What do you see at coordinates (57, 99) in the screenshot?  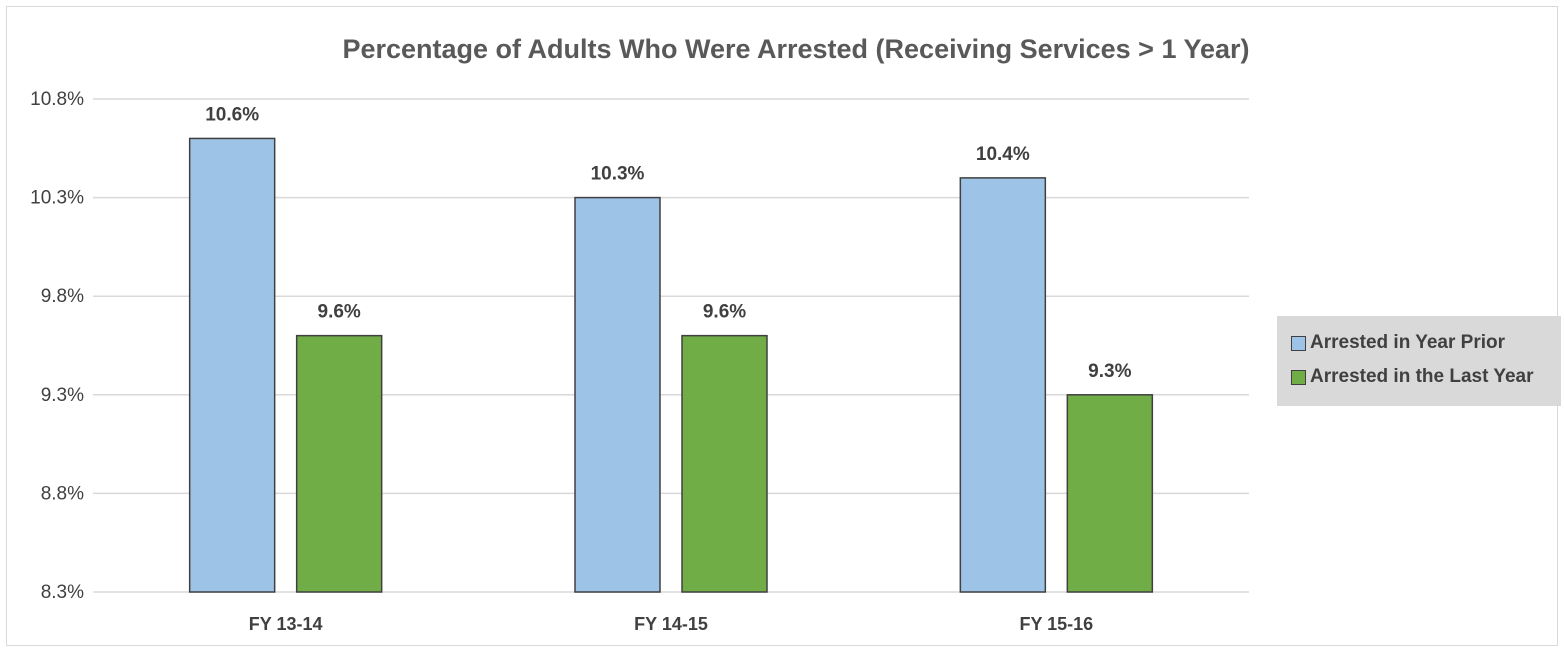 I see `y-tick-label: 10.8%` at bounding box center [57, 99].